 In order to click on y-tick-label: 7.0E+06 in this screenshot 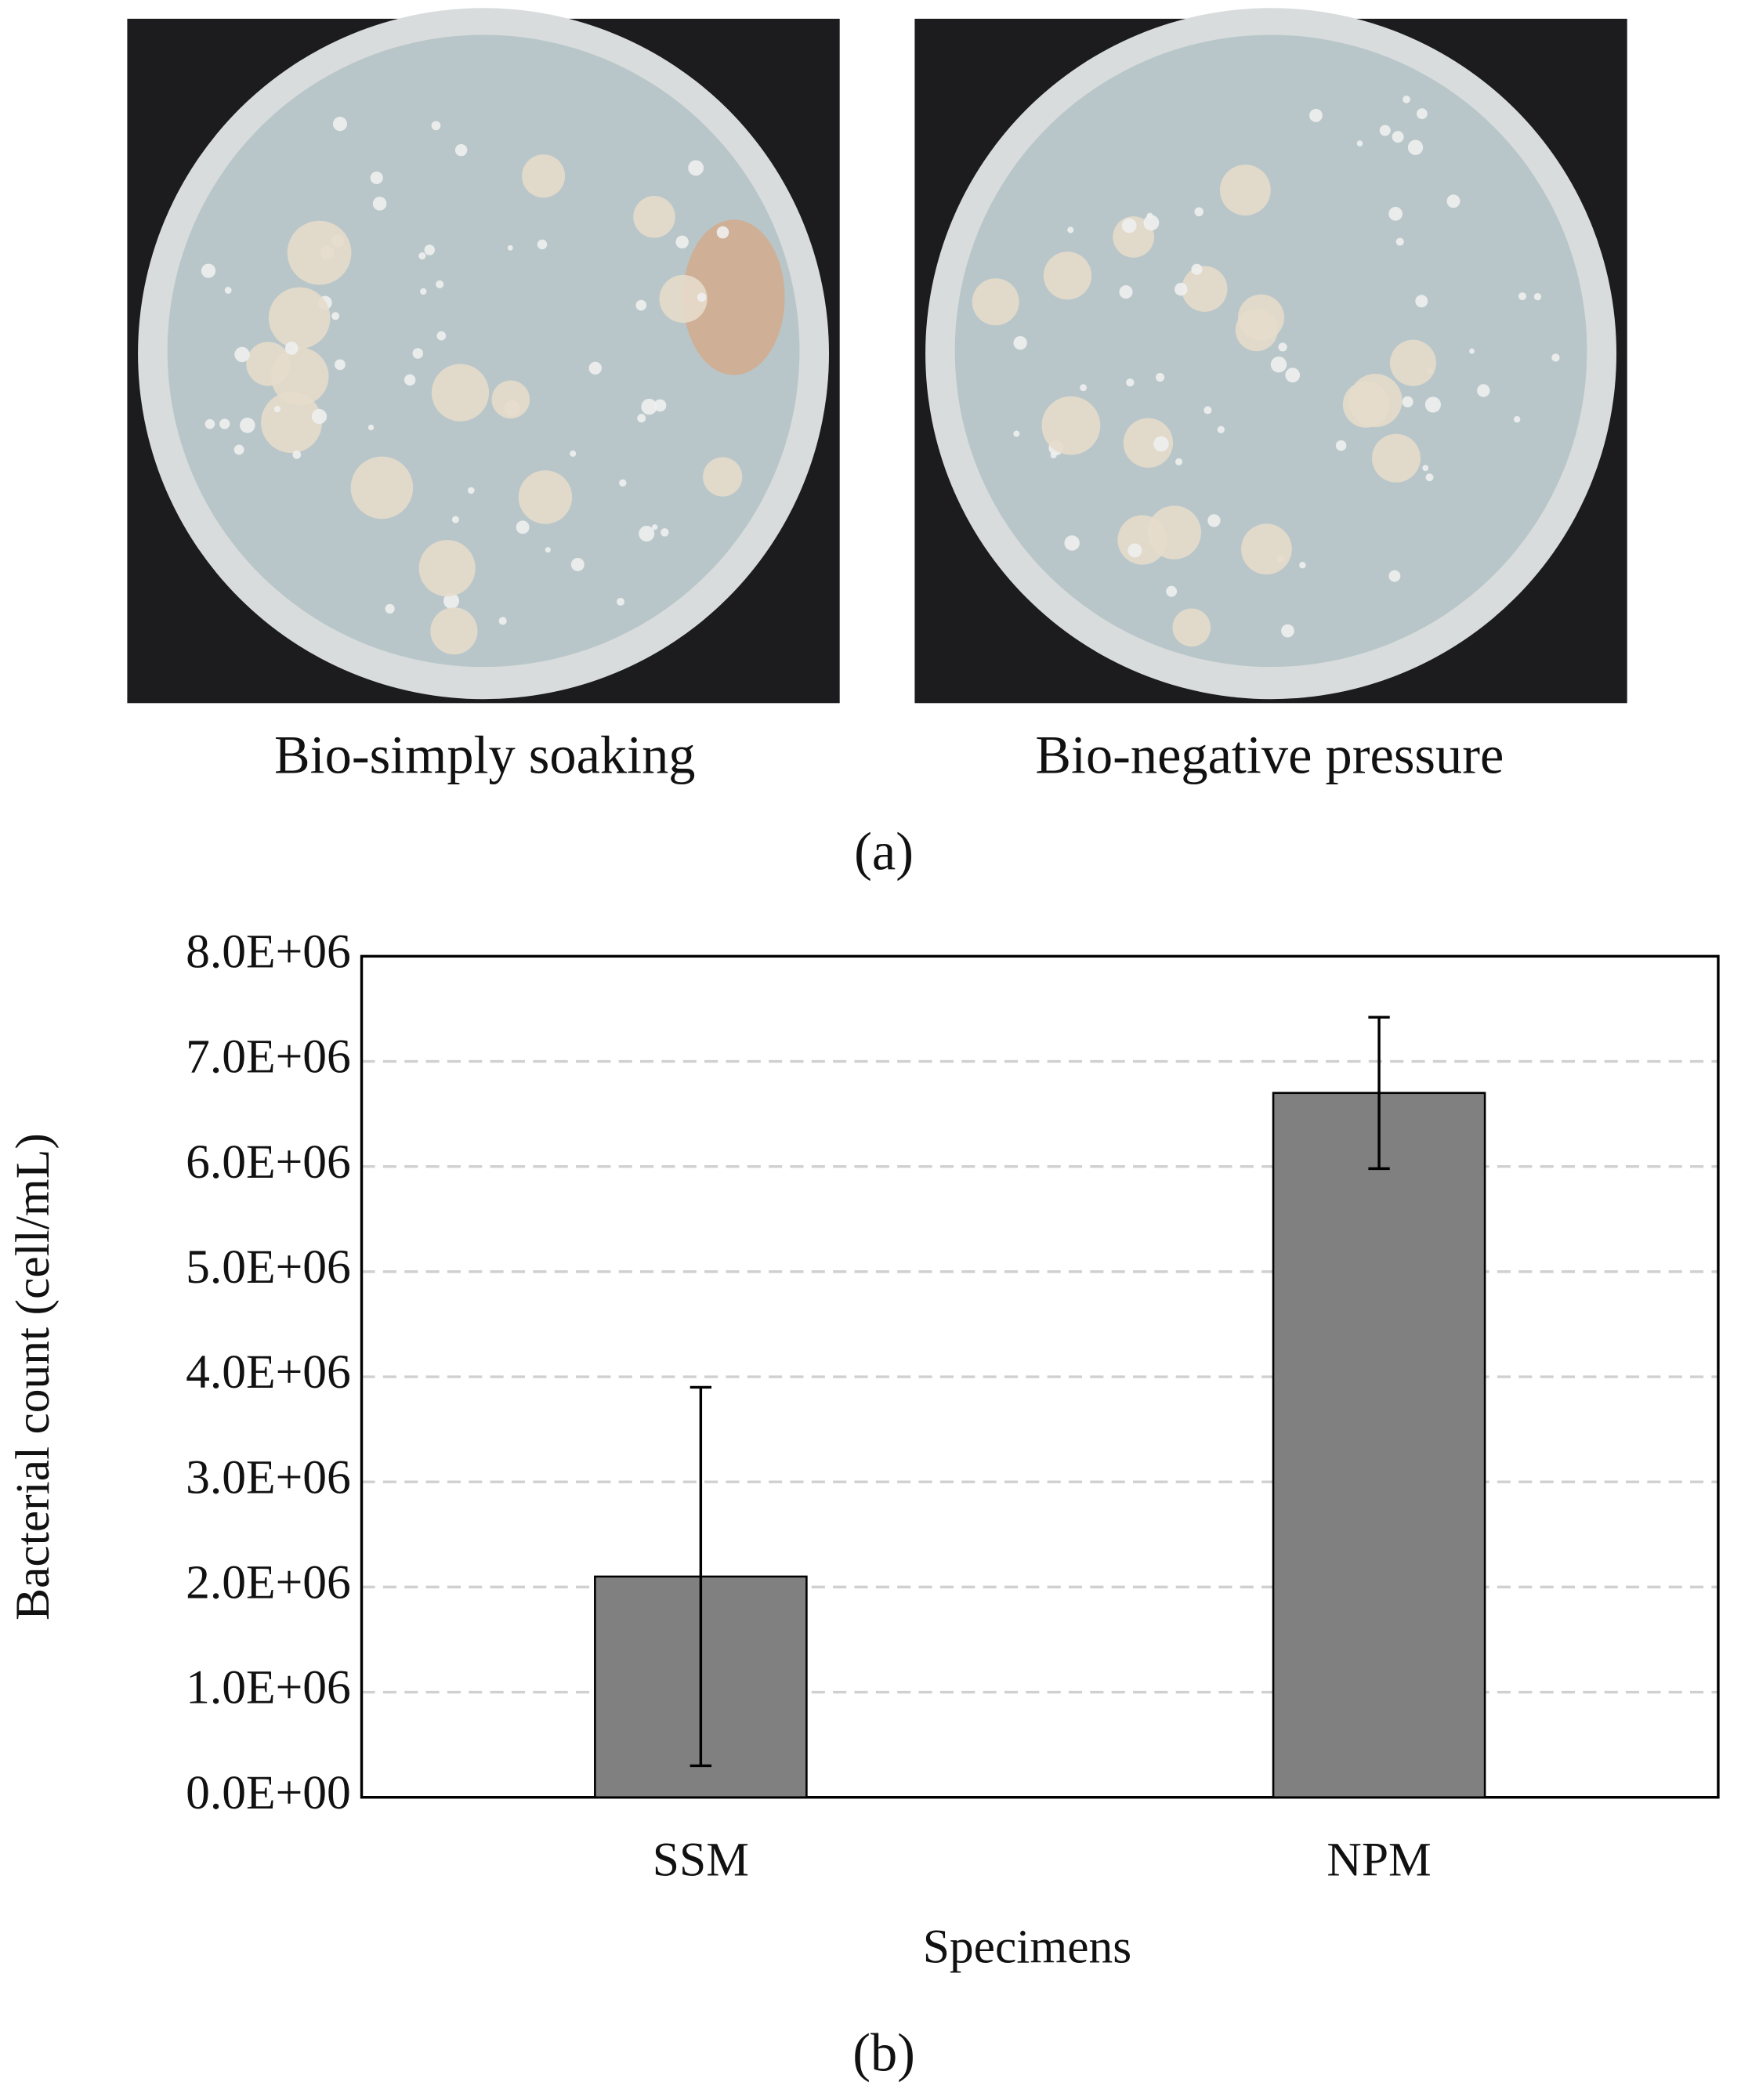, I will do `click(268, 1057)`.